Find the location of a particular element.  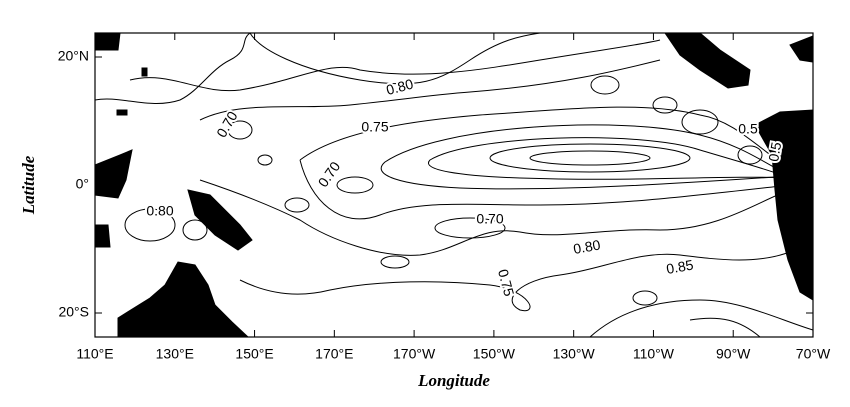

x-tick-label: 170°W is located at coordinates (414, 354).